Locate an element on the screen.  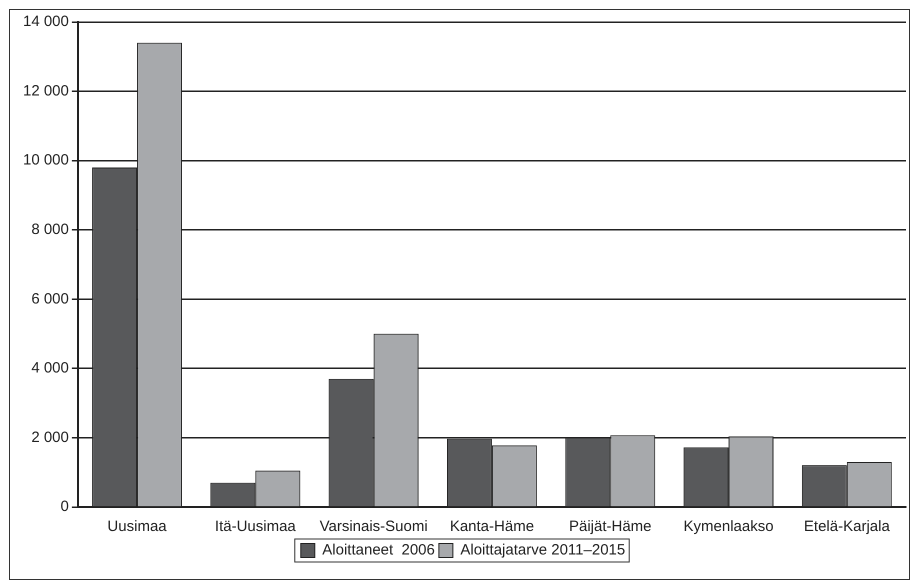
y-tick-label: 8 000 is located at coordinates (50, 229).